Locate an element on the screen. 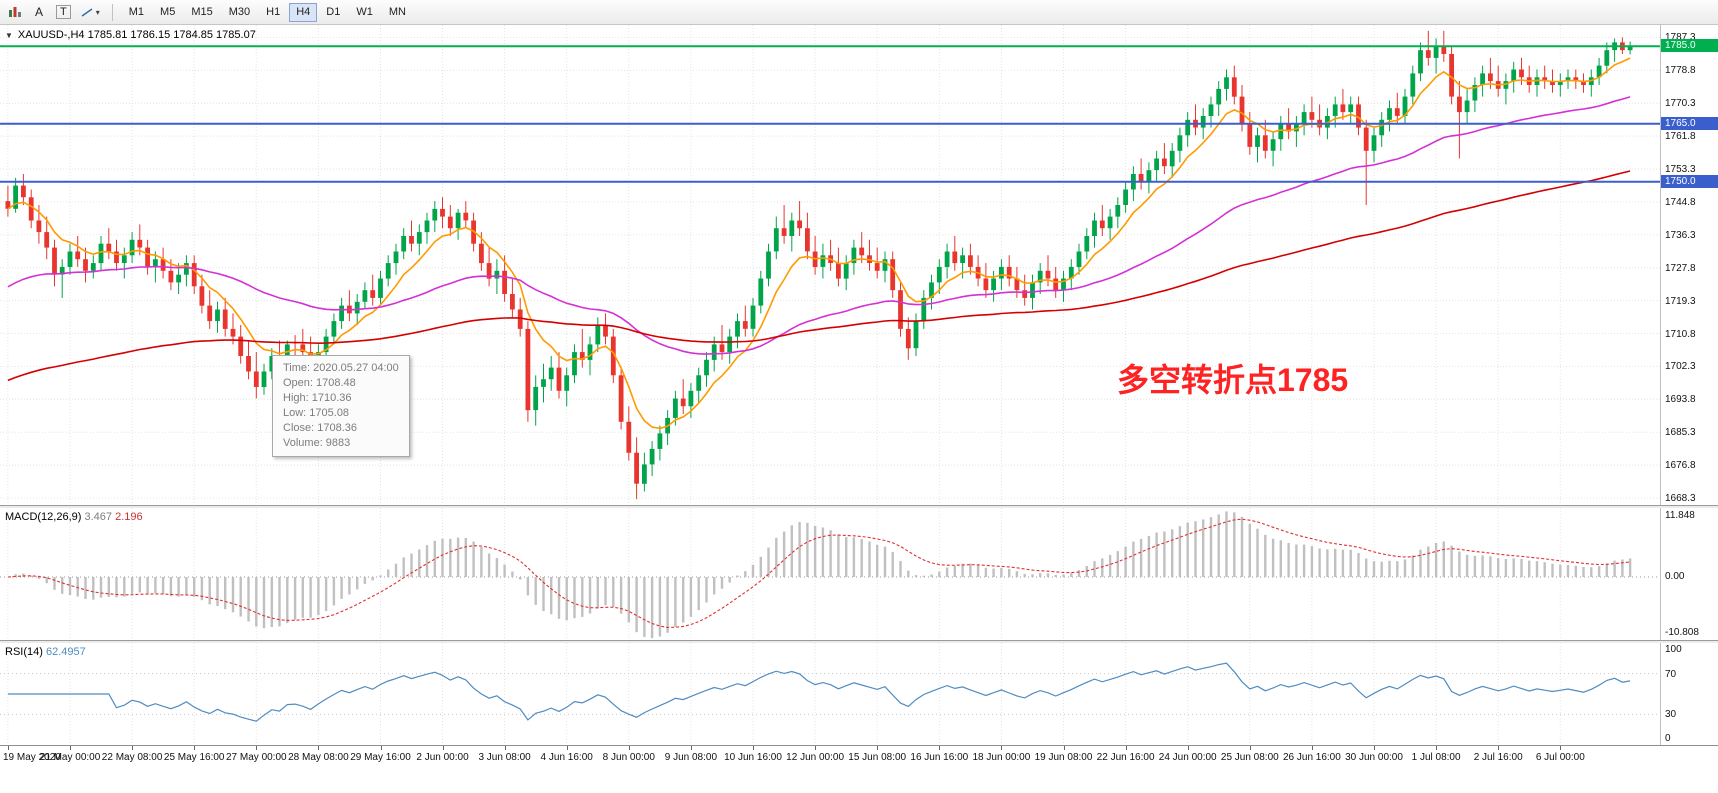 The image size is (1718, 793). rsi-label: RSI(14) 62.4957 is located at coordinates (45, 652).